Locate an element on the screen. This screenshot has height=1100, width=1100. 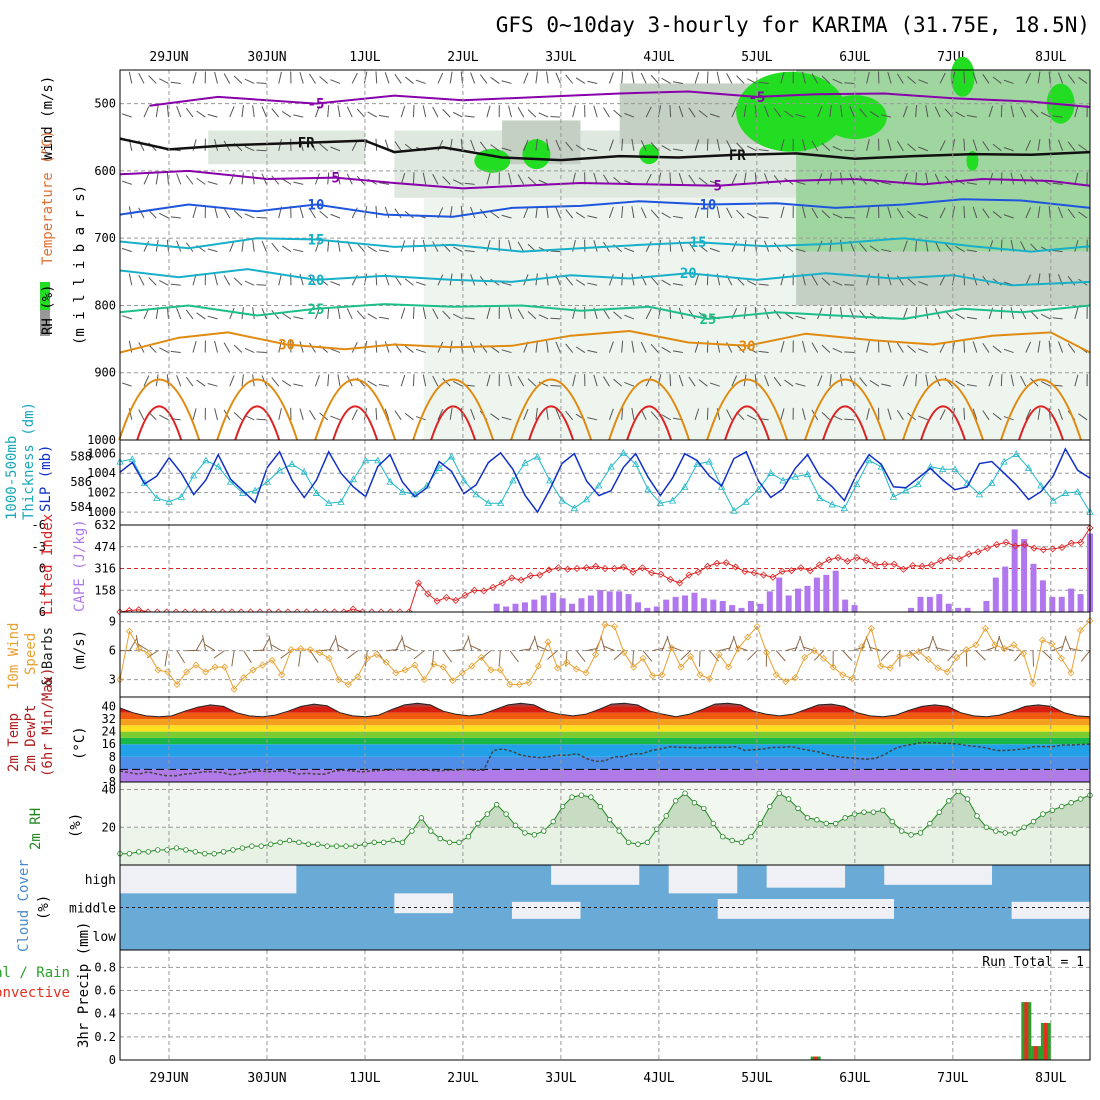
tick-label: -6 is located at coordinates (39, 525).